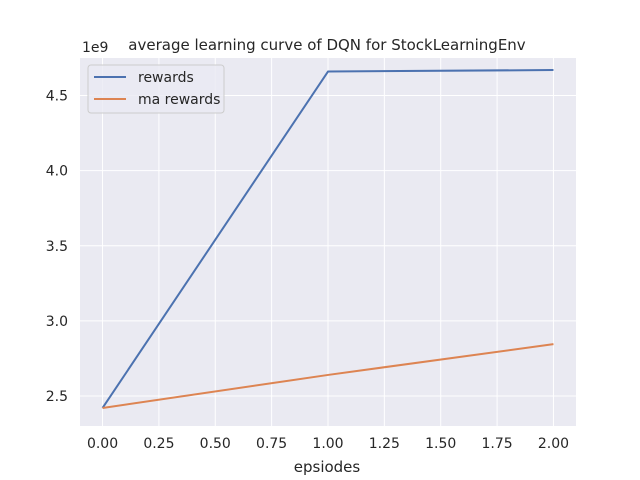 This screenshot has width=640, height=480. Describe the element at coordinates (327, 467) in the screenshot. I see `x-axis-label: epsiodes` at that location.